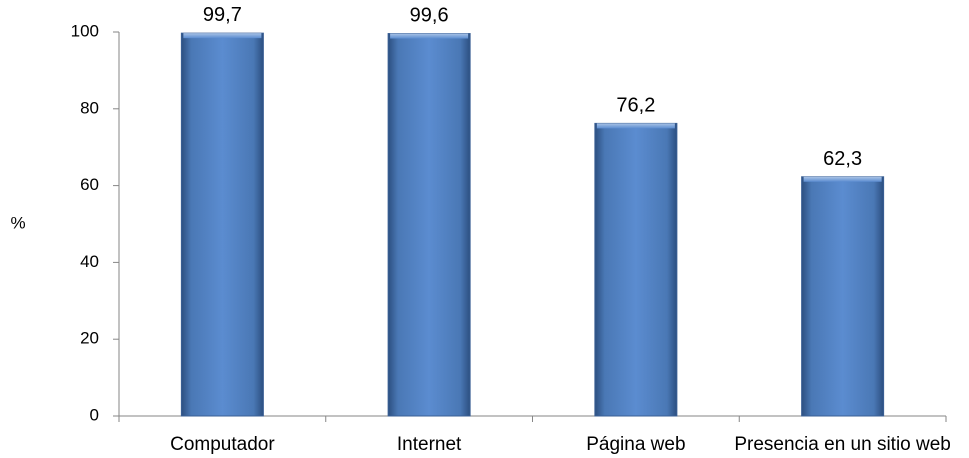  I want to click on data-label: 99,7, so click(222, 15).